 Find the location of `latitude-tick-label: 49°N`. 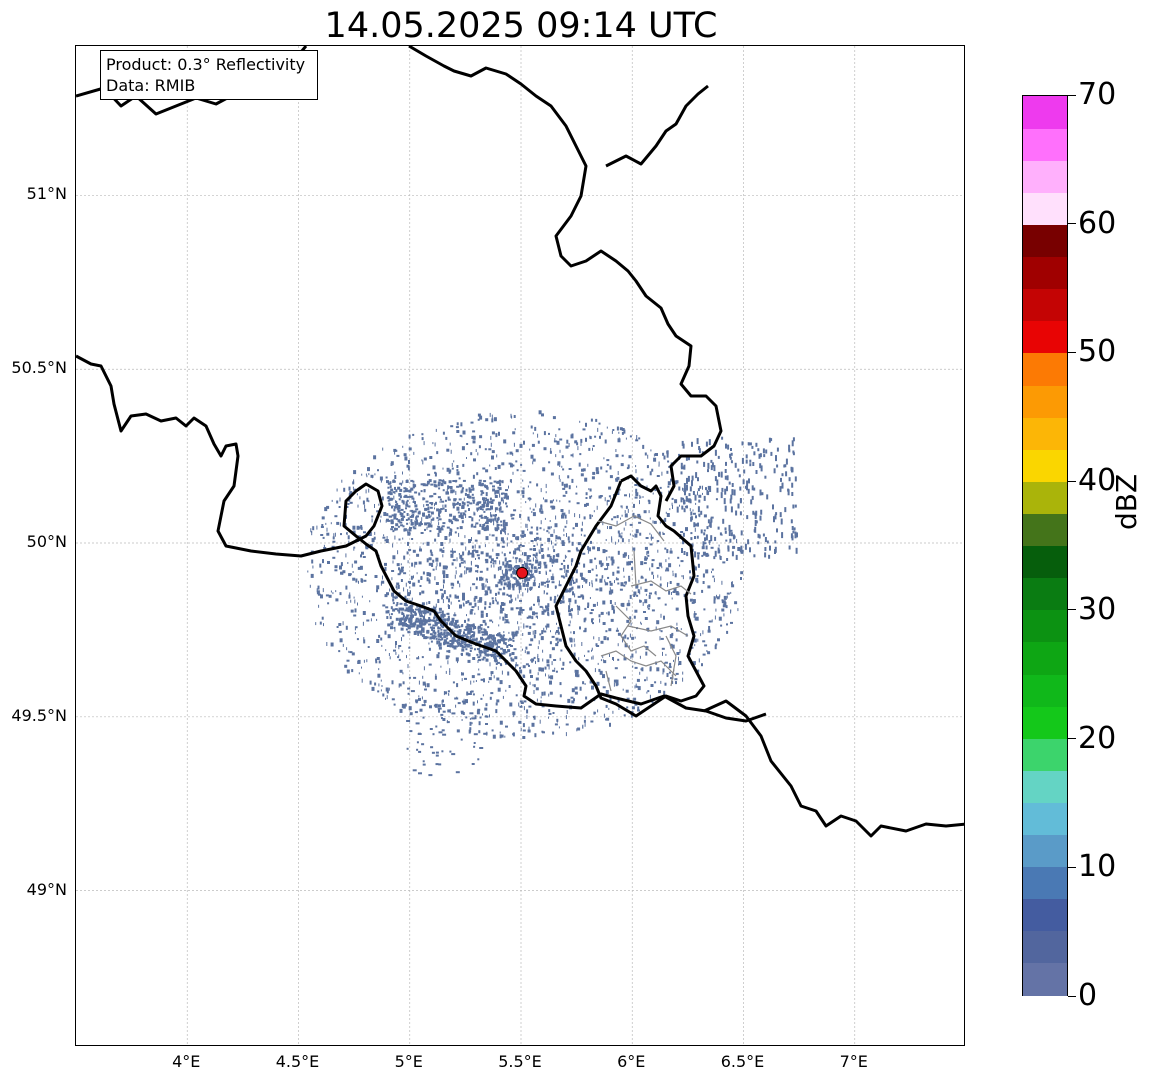

latitude-tick-label: 49°N is located at coordinates (46, 889).